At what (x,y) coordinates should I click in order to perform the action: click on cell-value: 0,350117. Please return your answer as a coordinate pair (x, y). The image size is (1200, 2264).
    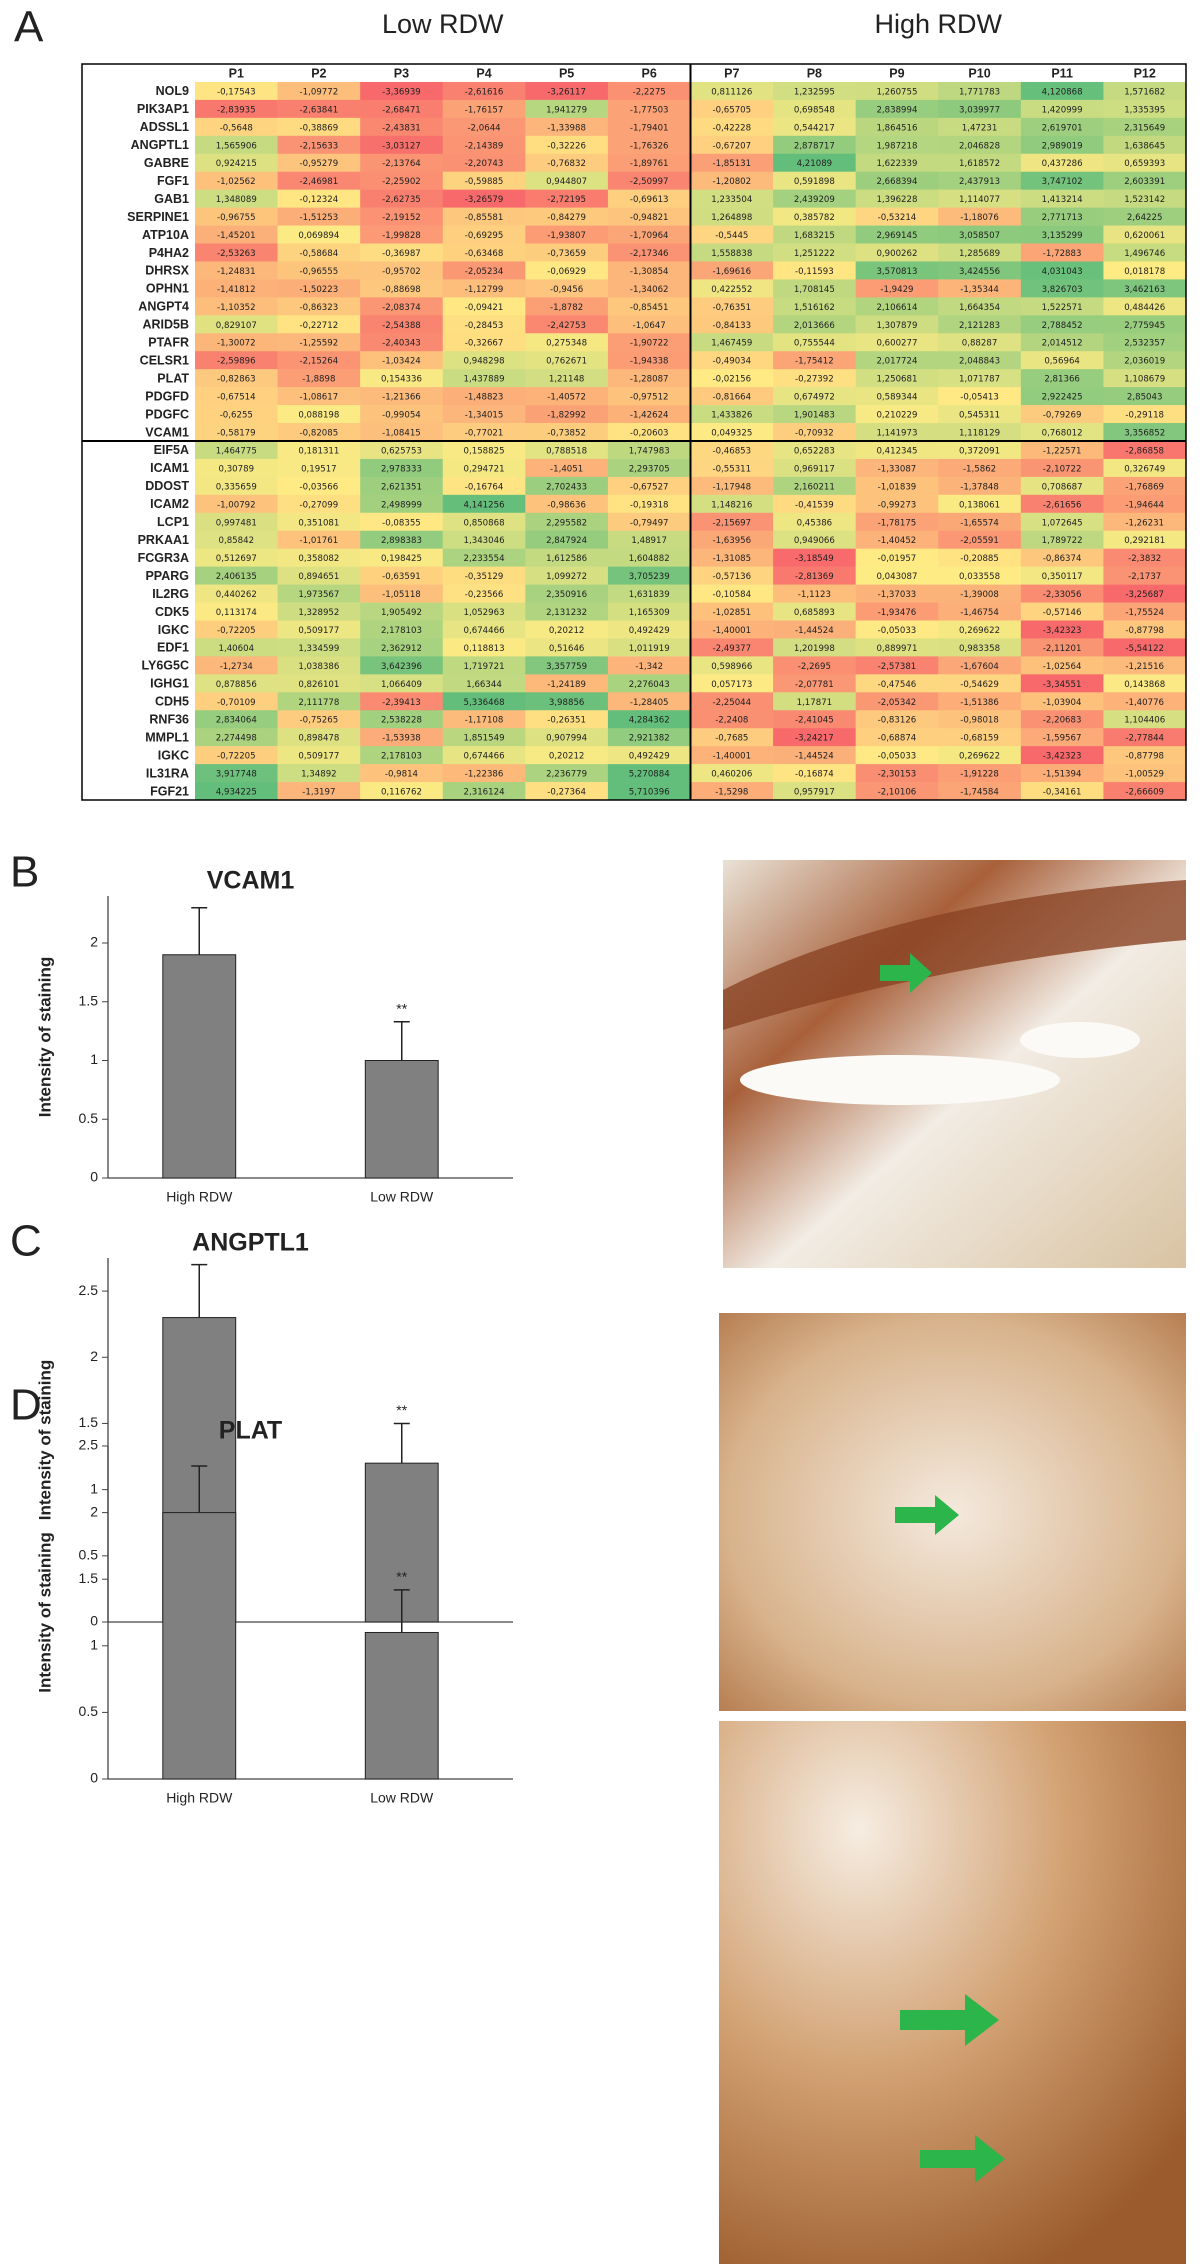
    Looking at the image, I should click on (1062, 577).